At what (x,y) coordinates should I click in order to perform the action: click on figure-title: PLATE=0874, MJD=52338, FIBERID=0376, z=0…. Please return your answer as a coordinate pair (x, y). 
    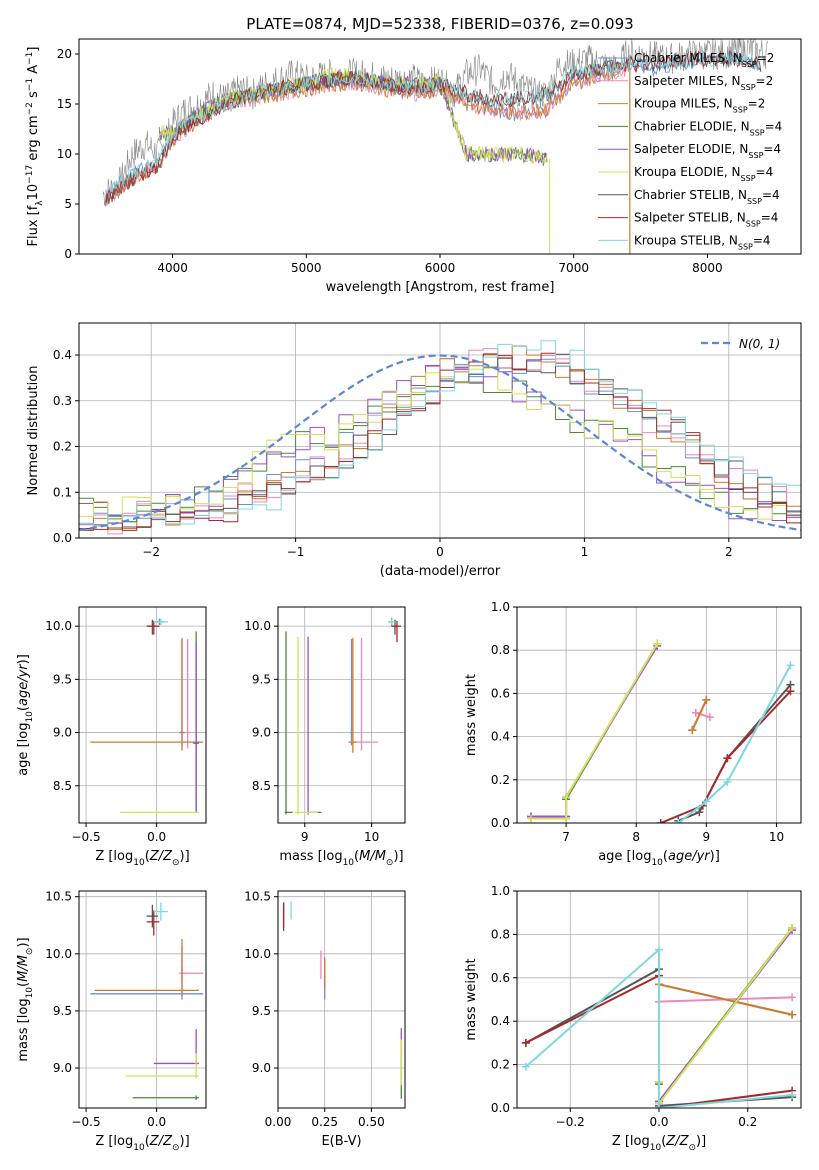
    Looking at the image, I should click on (439, 24).